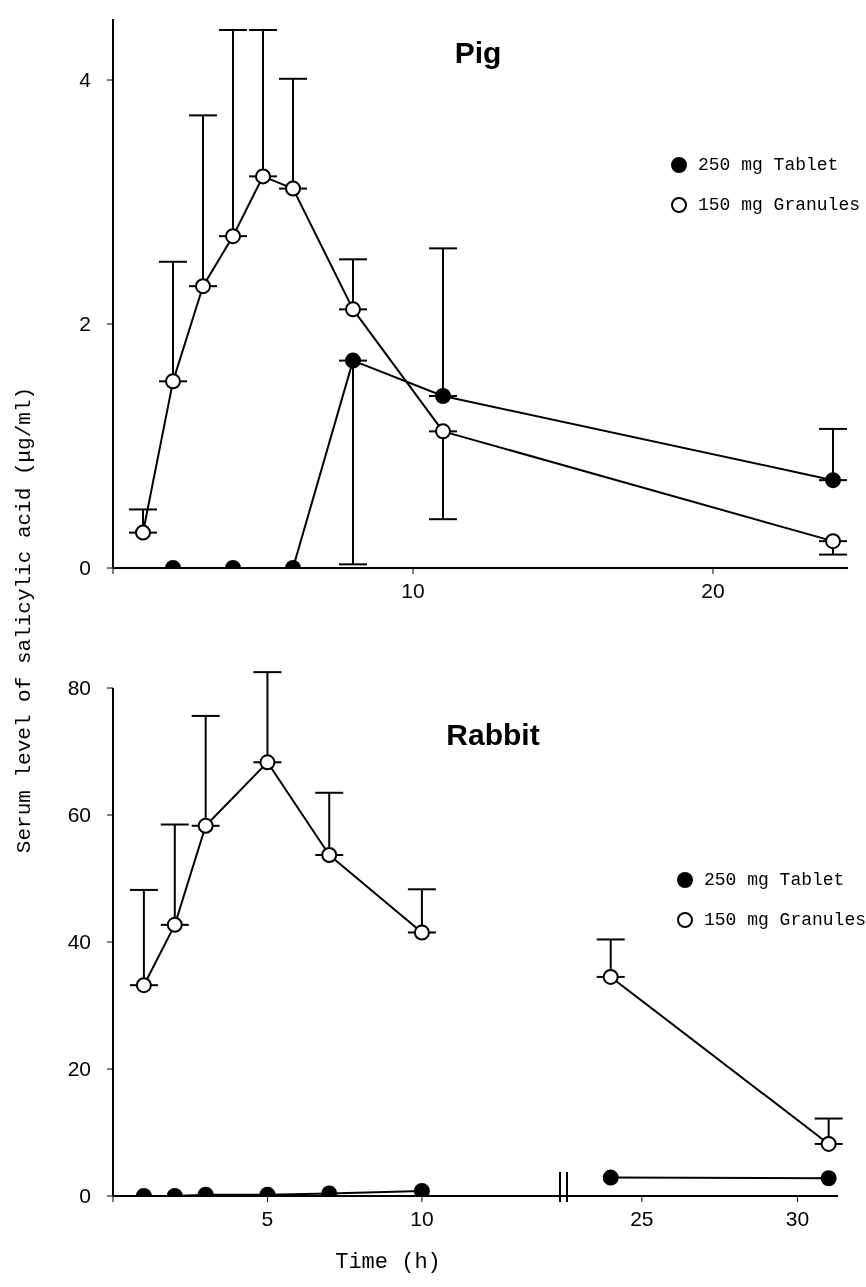  Describe the element at coordinates (79, 941) in the screenshot. I see `y-tick-label: 40` at that location.